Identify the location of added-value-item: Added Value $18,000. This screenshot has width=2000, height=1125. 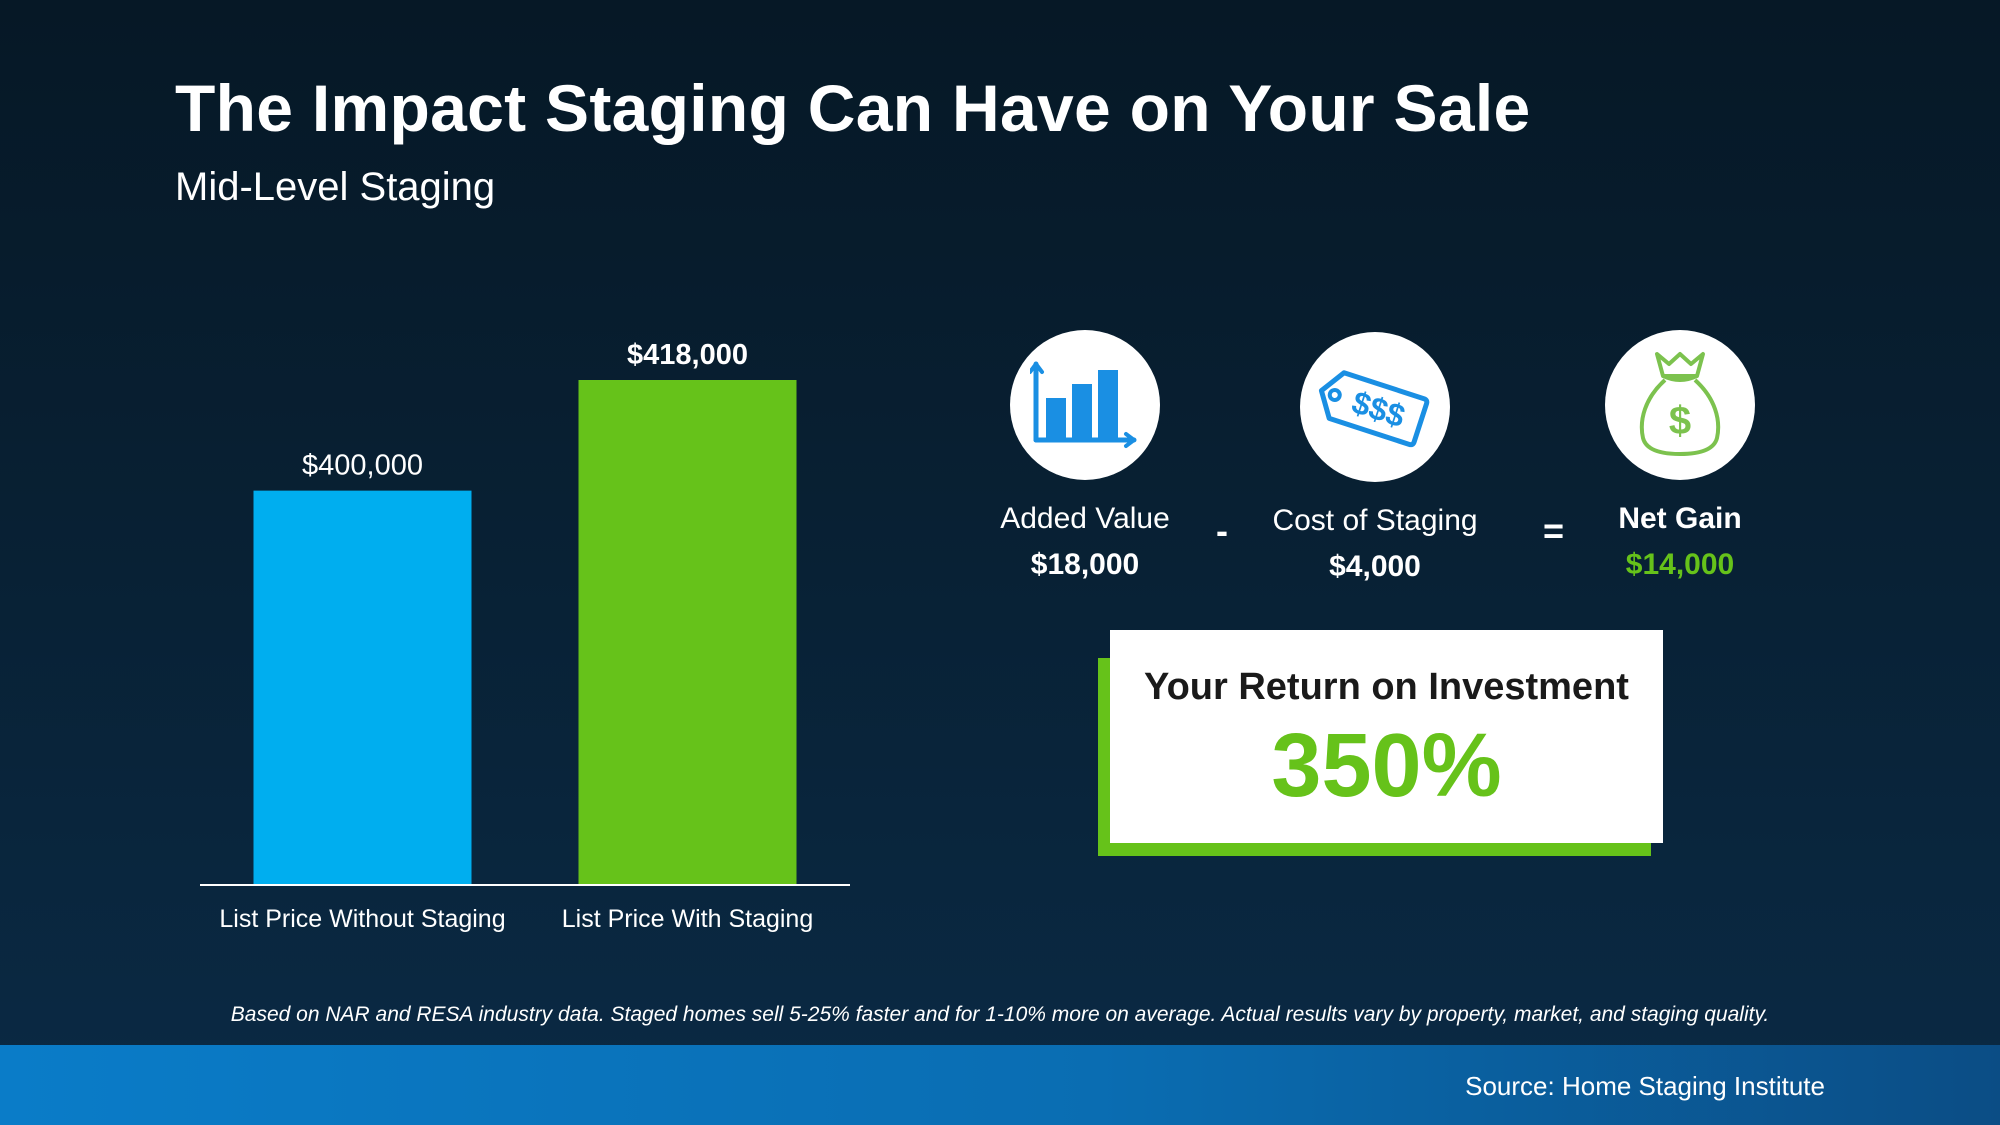
(1085, 456).